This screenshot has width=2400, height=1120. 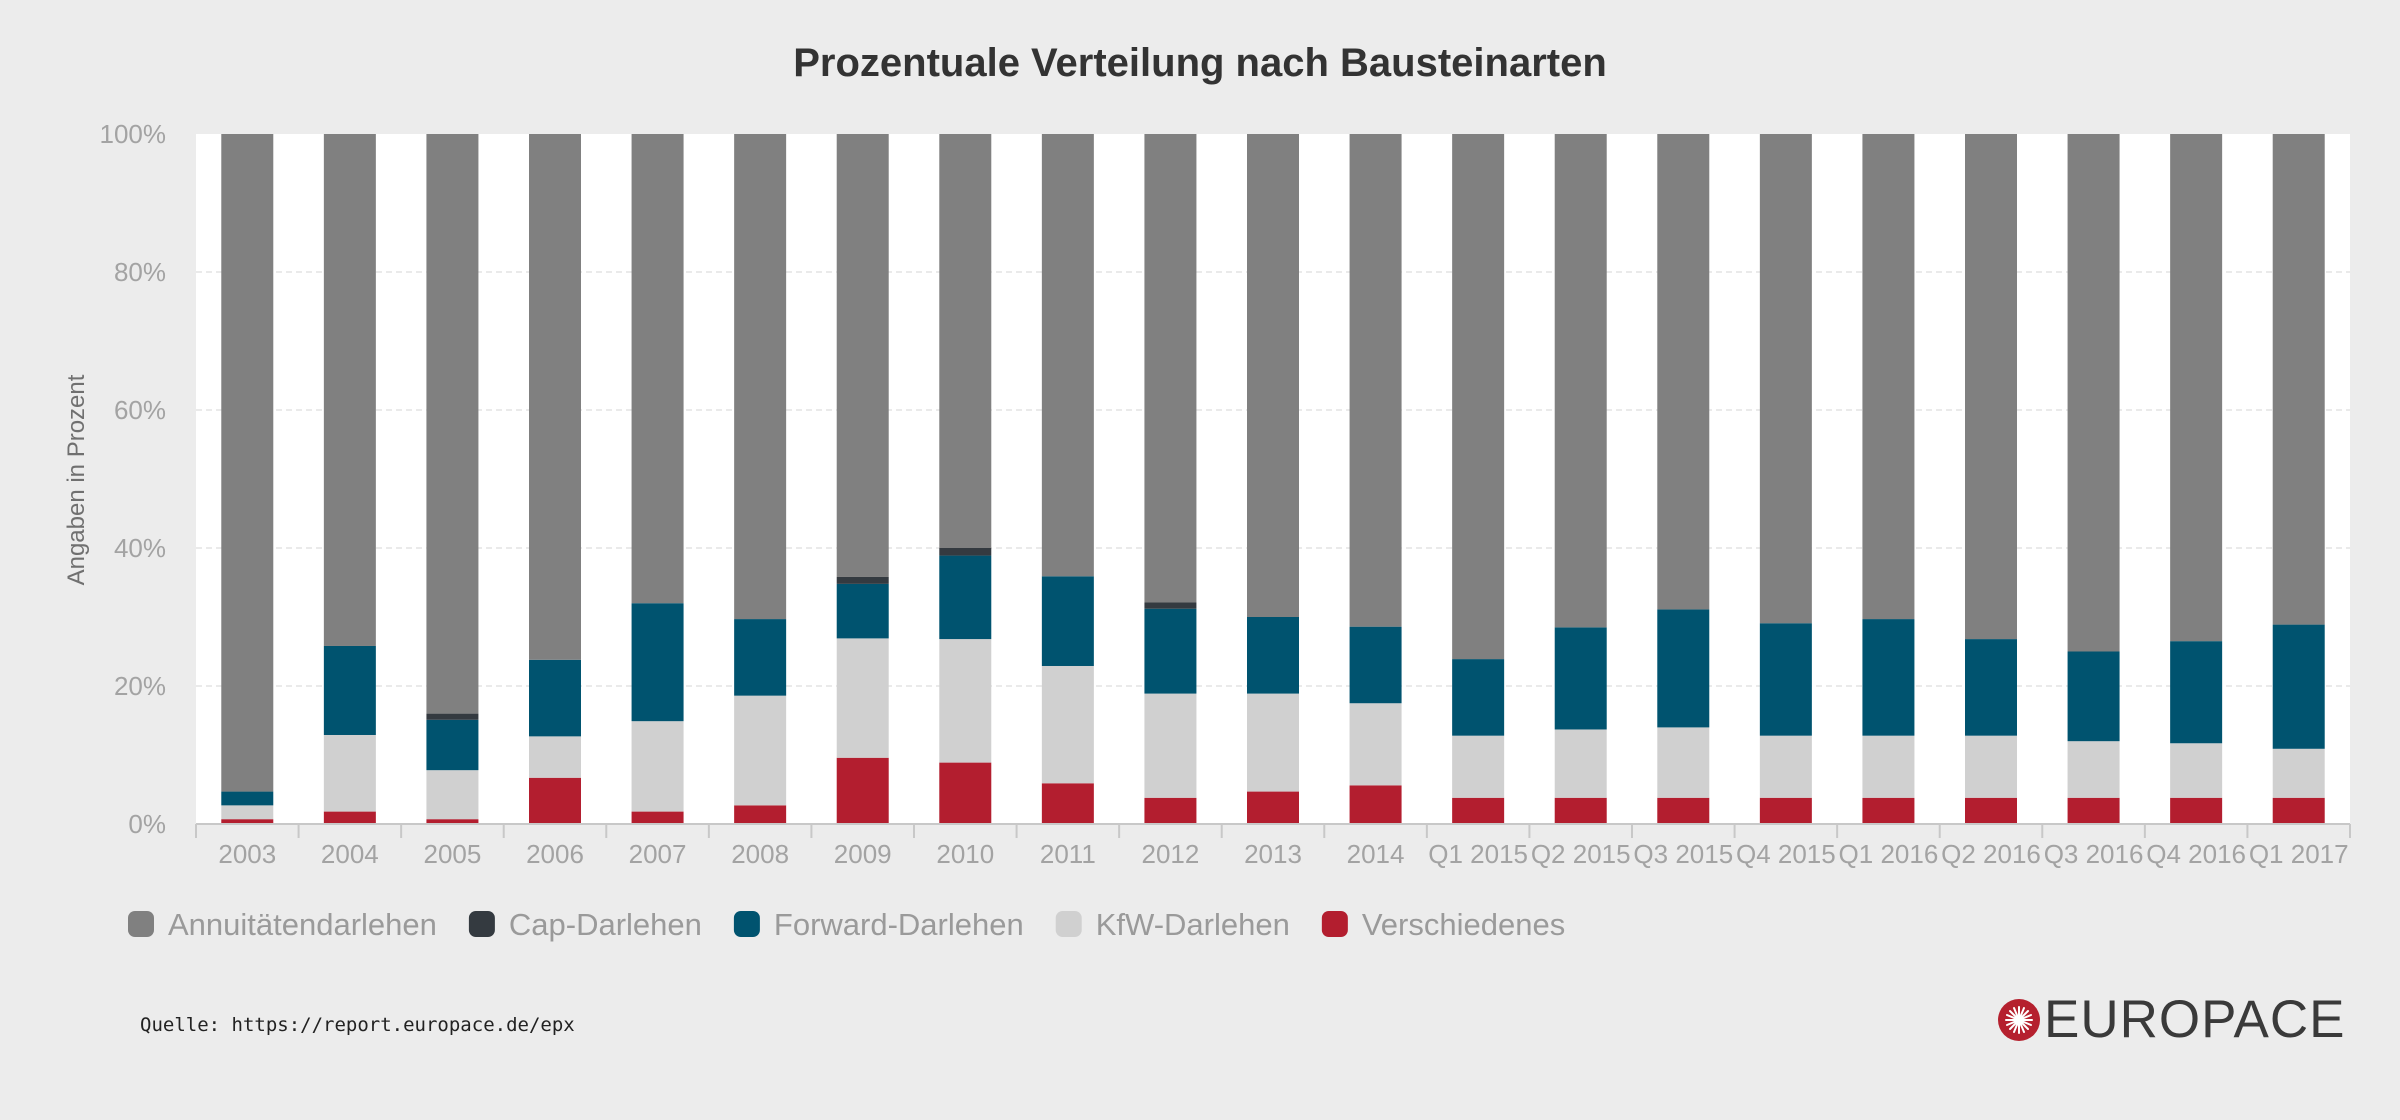 What do you see at coordinates (1067, 724) in the screenshot?
I see `bar-segment-kfw-darlehen-2011` at bounding box center [1067, 724].